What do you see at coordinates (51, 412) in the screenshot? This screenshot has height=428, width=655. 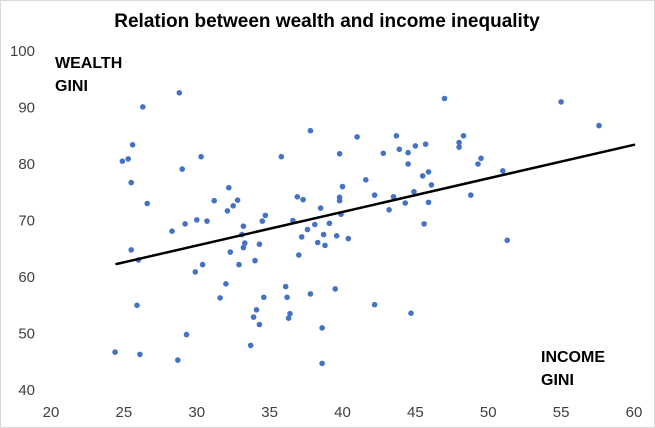 I see `x-tick-label: 20` at bounding box center [51, 412].